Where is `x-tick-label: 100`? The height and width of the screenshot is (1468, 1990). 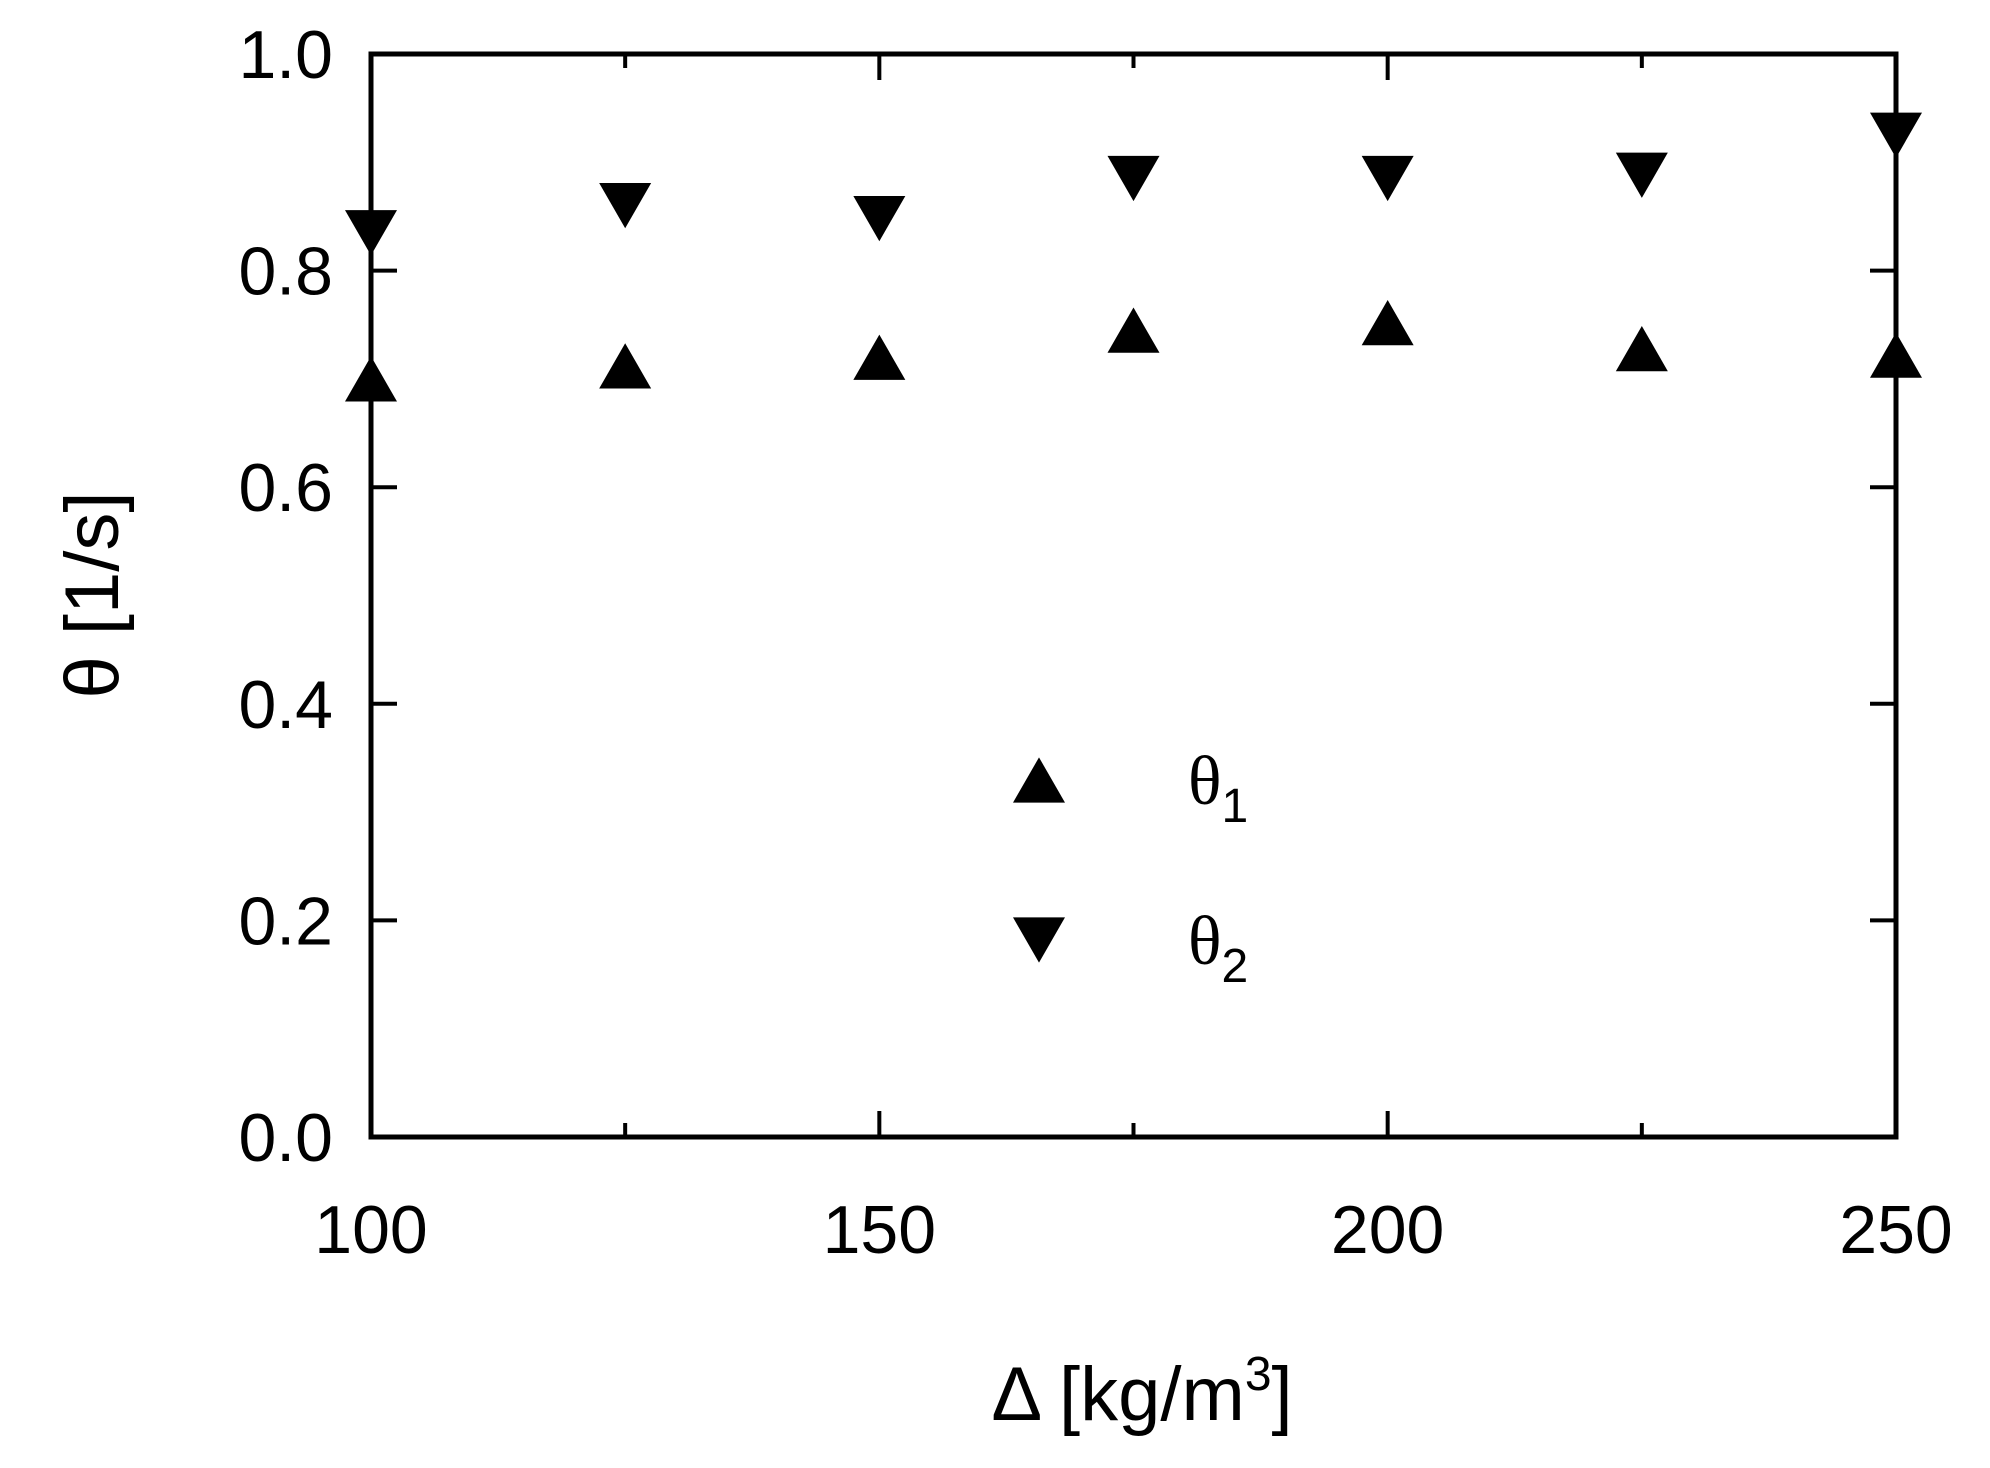 x-tick-label: 100 is located at coordinates (370, 1230).